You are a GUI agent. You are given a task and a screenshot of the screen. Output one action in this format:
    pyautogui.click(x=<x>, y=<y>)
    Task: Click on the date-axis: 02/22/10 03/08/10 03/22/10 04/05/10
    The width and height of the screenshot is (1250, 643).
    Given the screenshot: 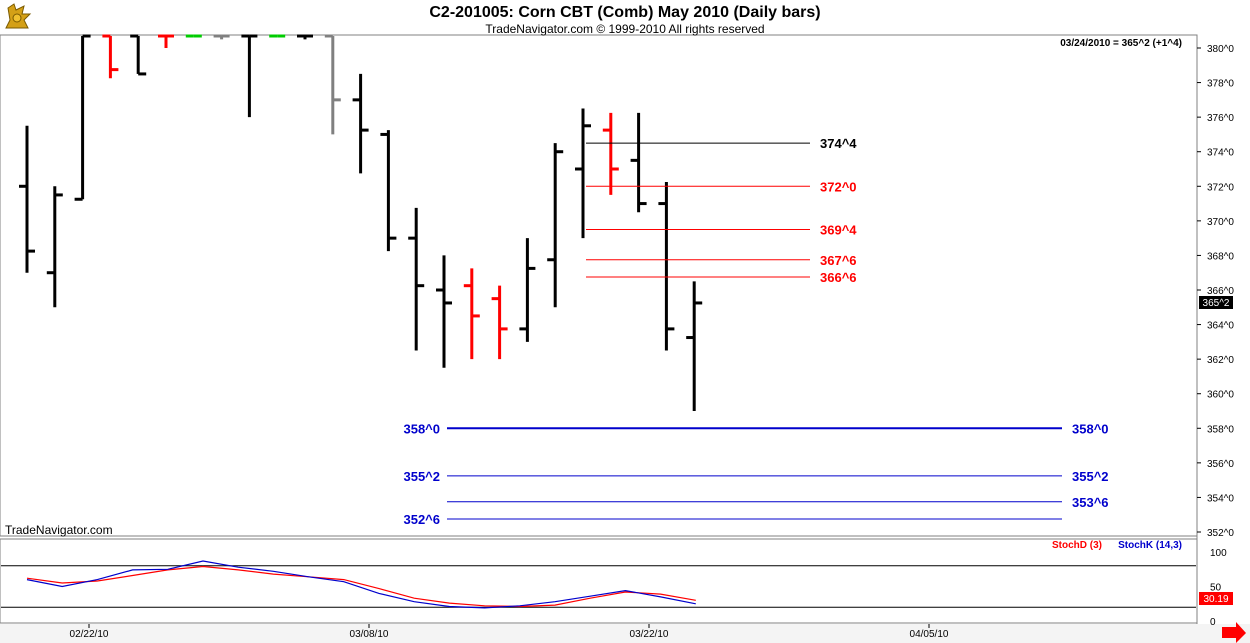 What is the action you would take?
    pyautogui.click(x=509, y=632)
    